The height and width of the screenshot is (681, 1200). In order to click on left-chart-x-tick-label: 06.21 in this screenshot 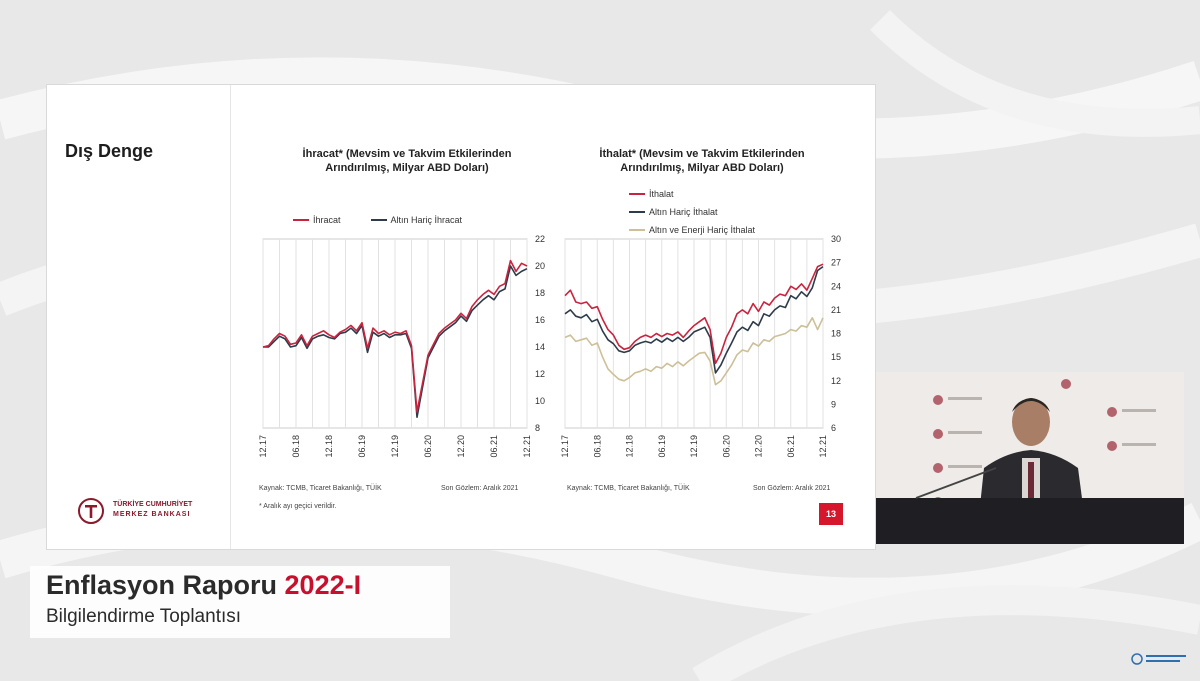, I will do `click(494, 446)`.